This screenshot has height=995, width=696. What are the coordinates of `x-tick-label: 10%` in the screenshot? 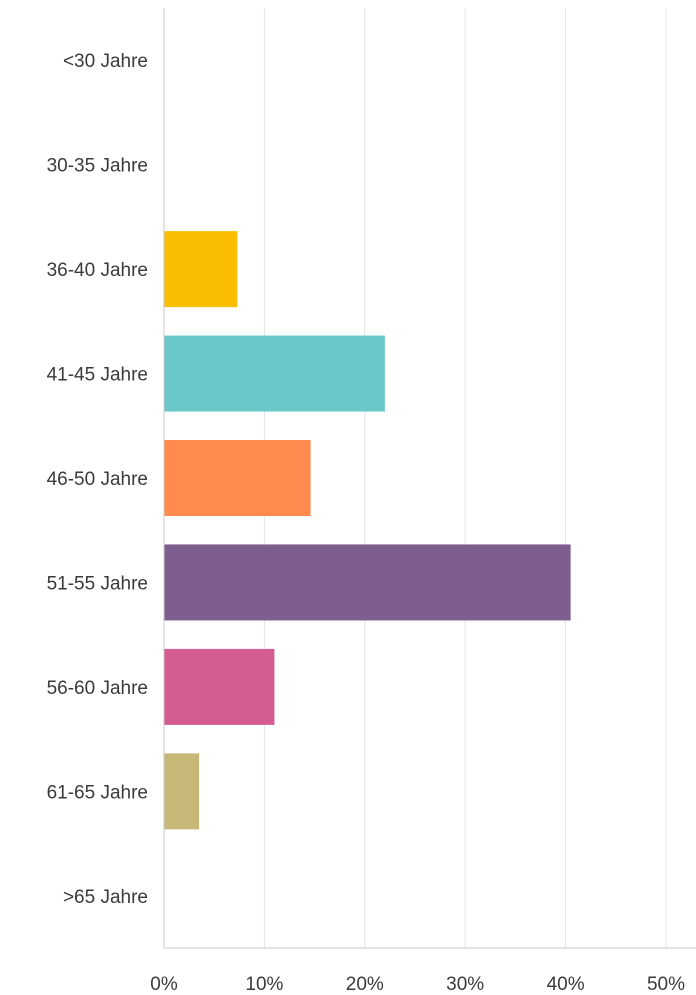 It's located at (264, 984).